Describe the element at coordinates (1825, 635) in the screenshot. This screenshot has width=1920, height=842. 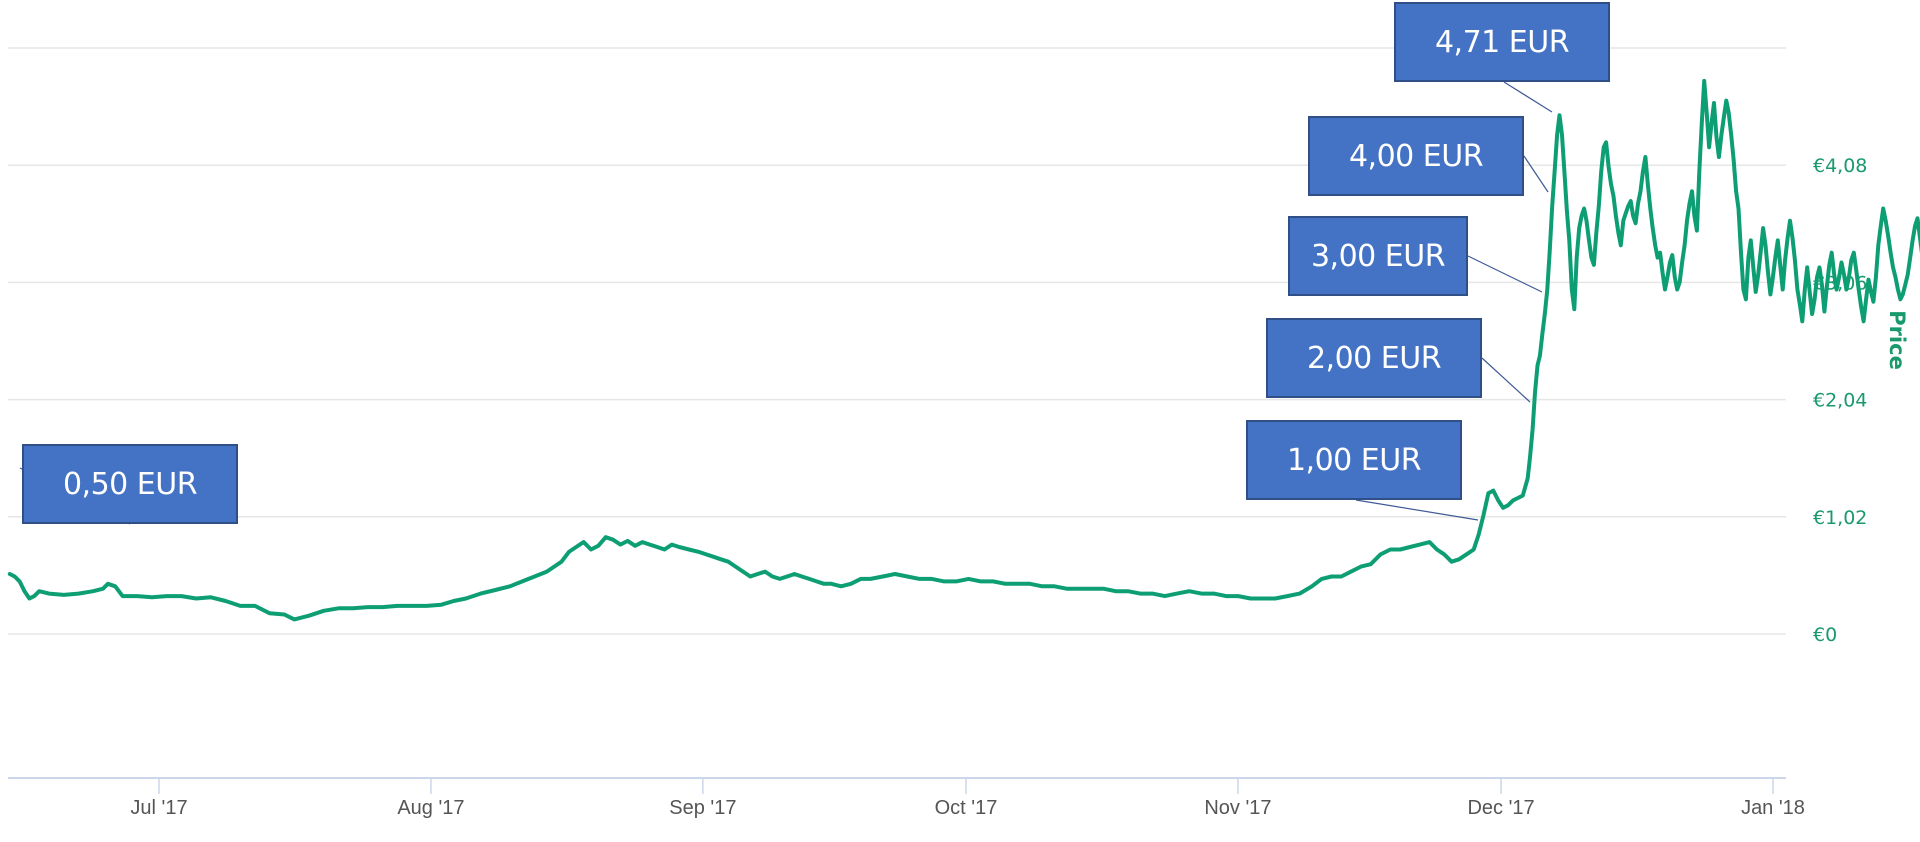
I see `y-tick-label: €0` at that location.